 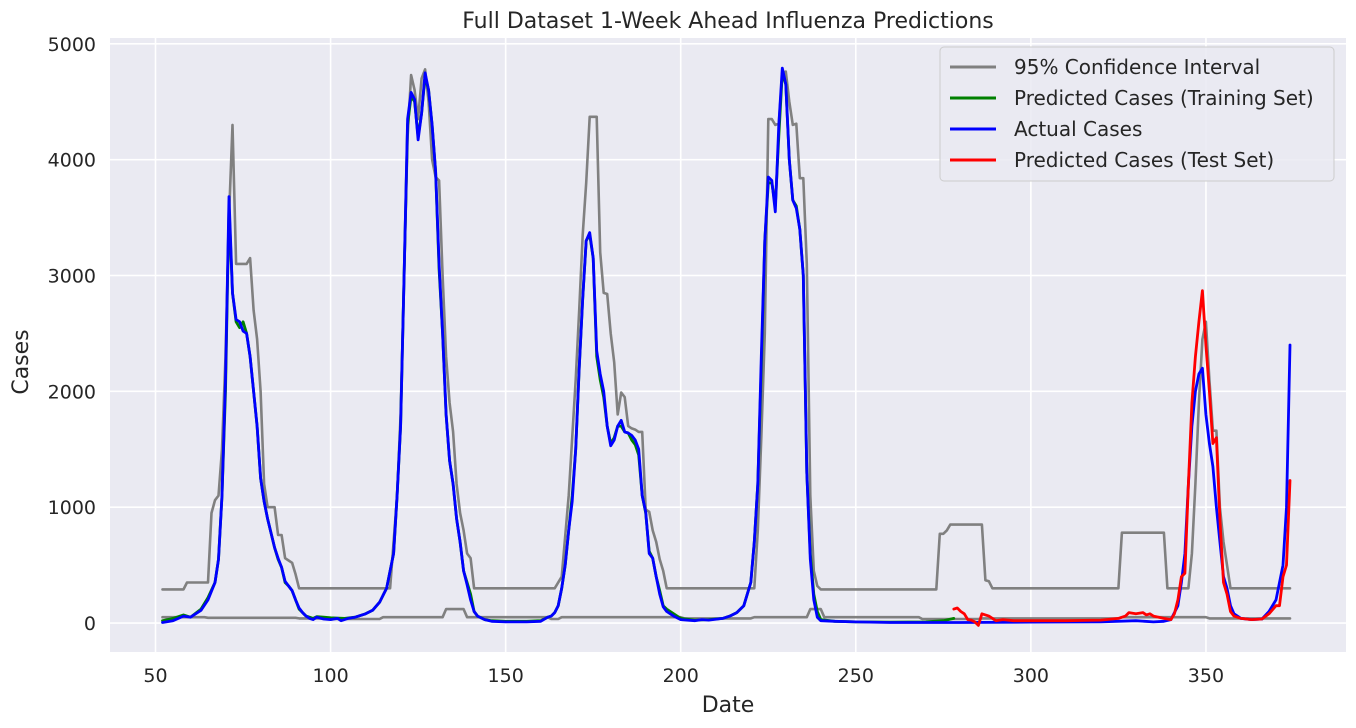 I want to click on x-tick-label: 150, so click(x=506, y=676).